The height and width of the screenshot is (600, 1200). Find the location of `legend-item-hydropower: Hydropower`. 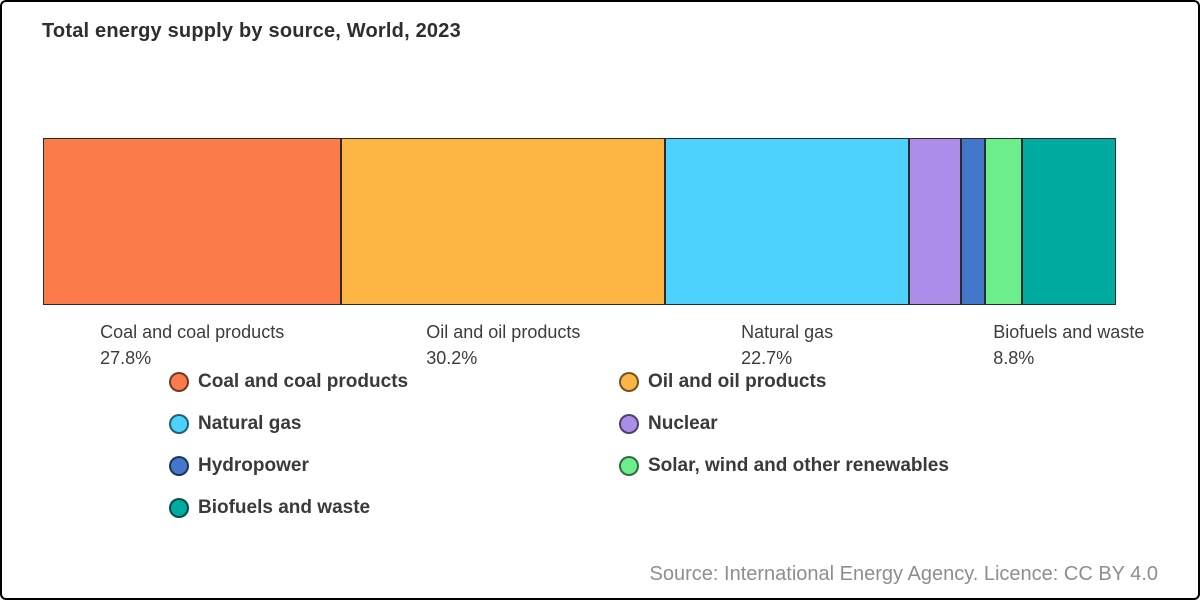

legend-item-hydropower: Hydropower is located at coordinates (394, 466).